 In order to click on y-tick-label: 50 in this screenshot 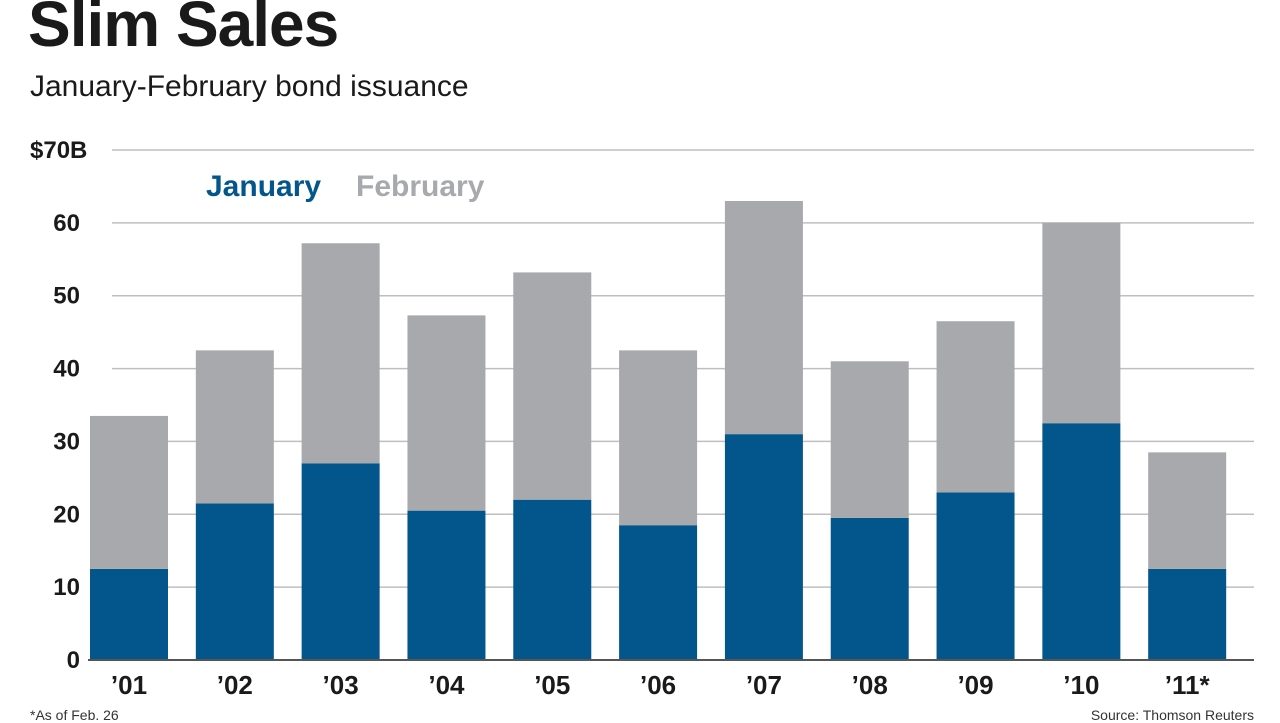, I will do `click(66, 296)`.